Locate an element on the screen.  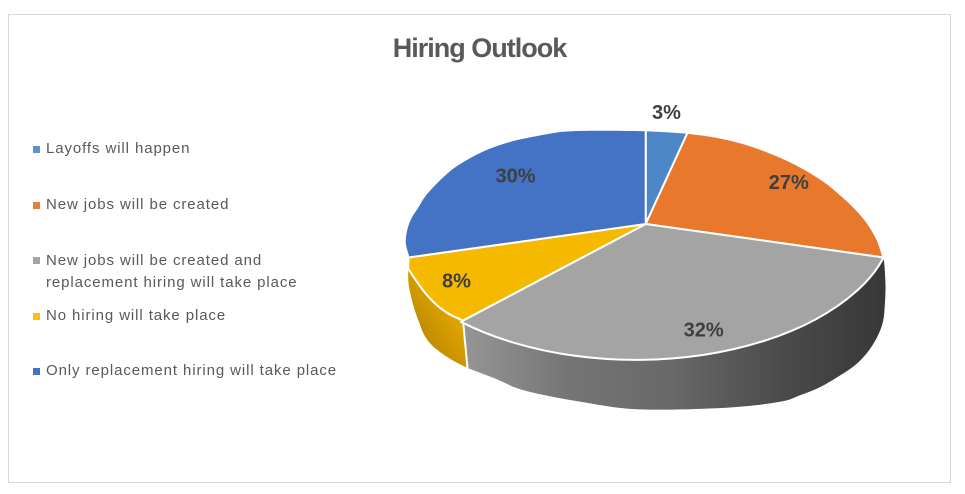
svg-text: 30% is located at coordinates (515, 177).